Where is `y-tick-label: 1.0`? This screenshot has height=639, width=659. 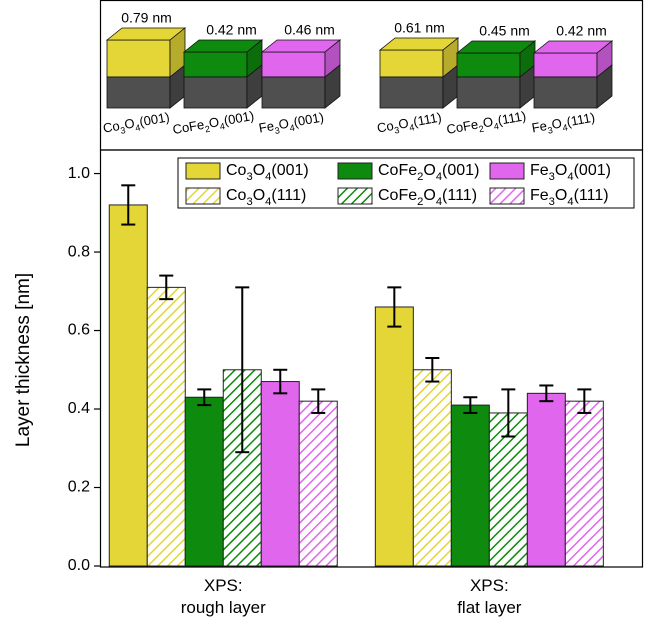 y-tick-label: 1.0 is located at coordinates (79, 173).